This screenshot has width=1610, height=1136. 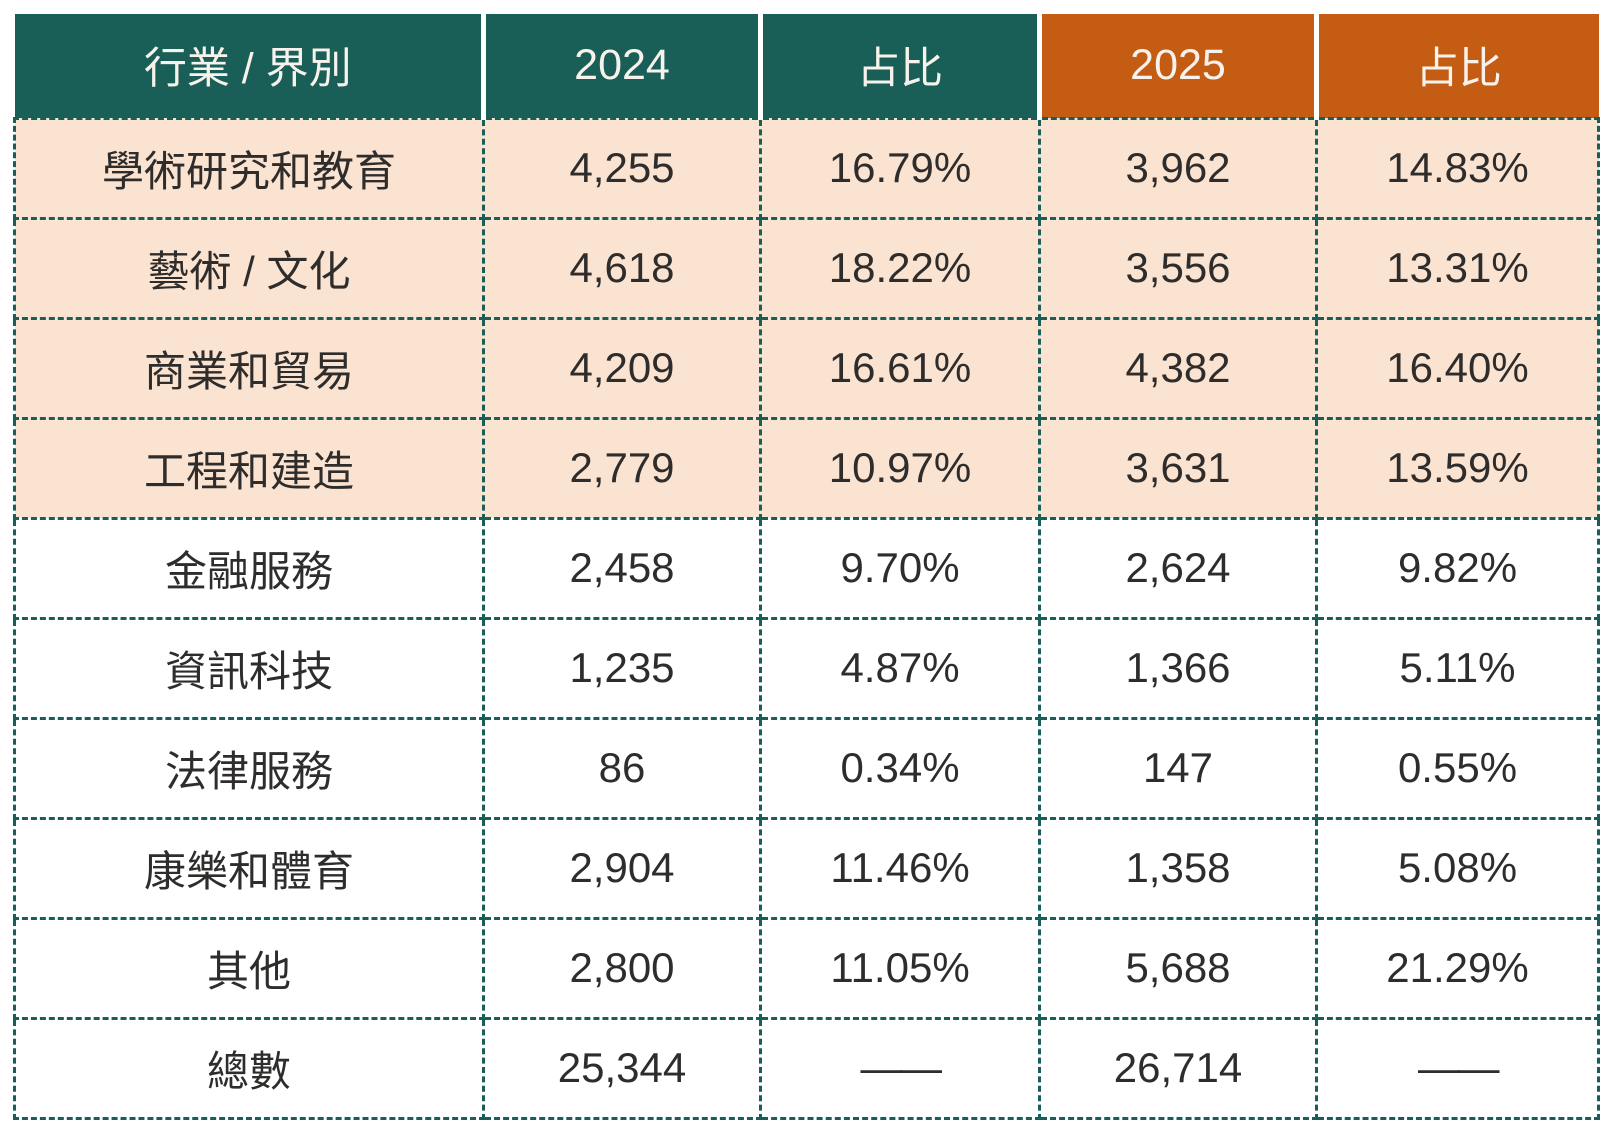 What do you see at coordinates (622, 768) in the screenshot?
I see `value-cell: 86` at bounding box center [622, 768].